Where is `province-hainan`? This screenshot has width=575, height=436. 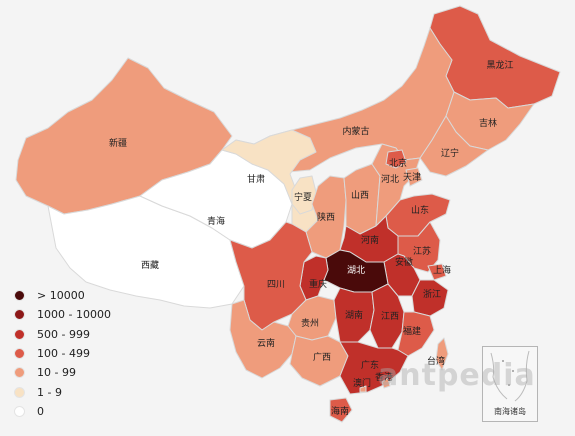 province-hainan is located at coordinates (341, 410).